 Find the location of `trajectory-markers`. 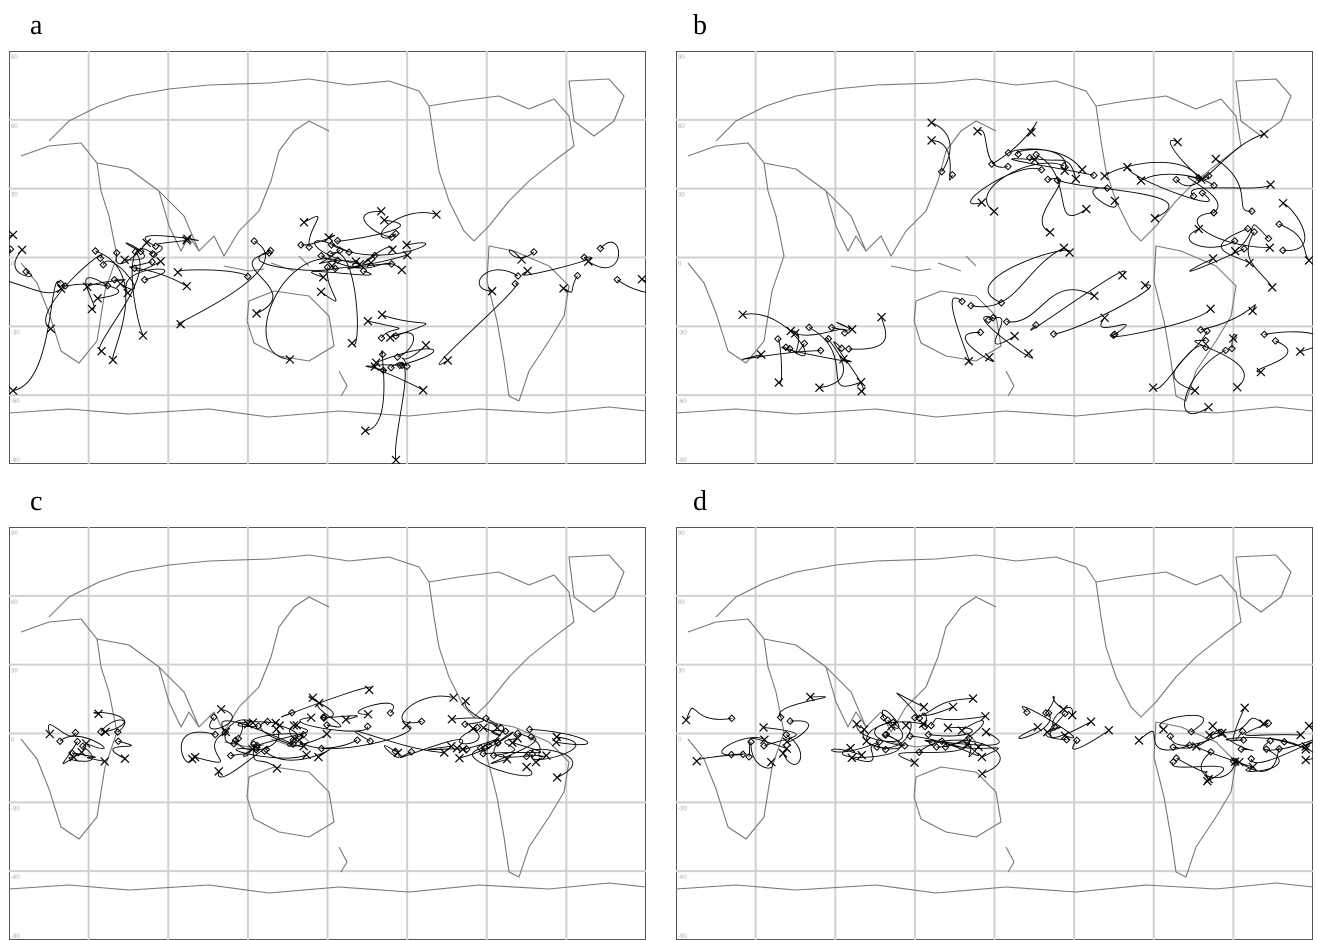

trajectory-markers is located at coordinates (1025, 265).